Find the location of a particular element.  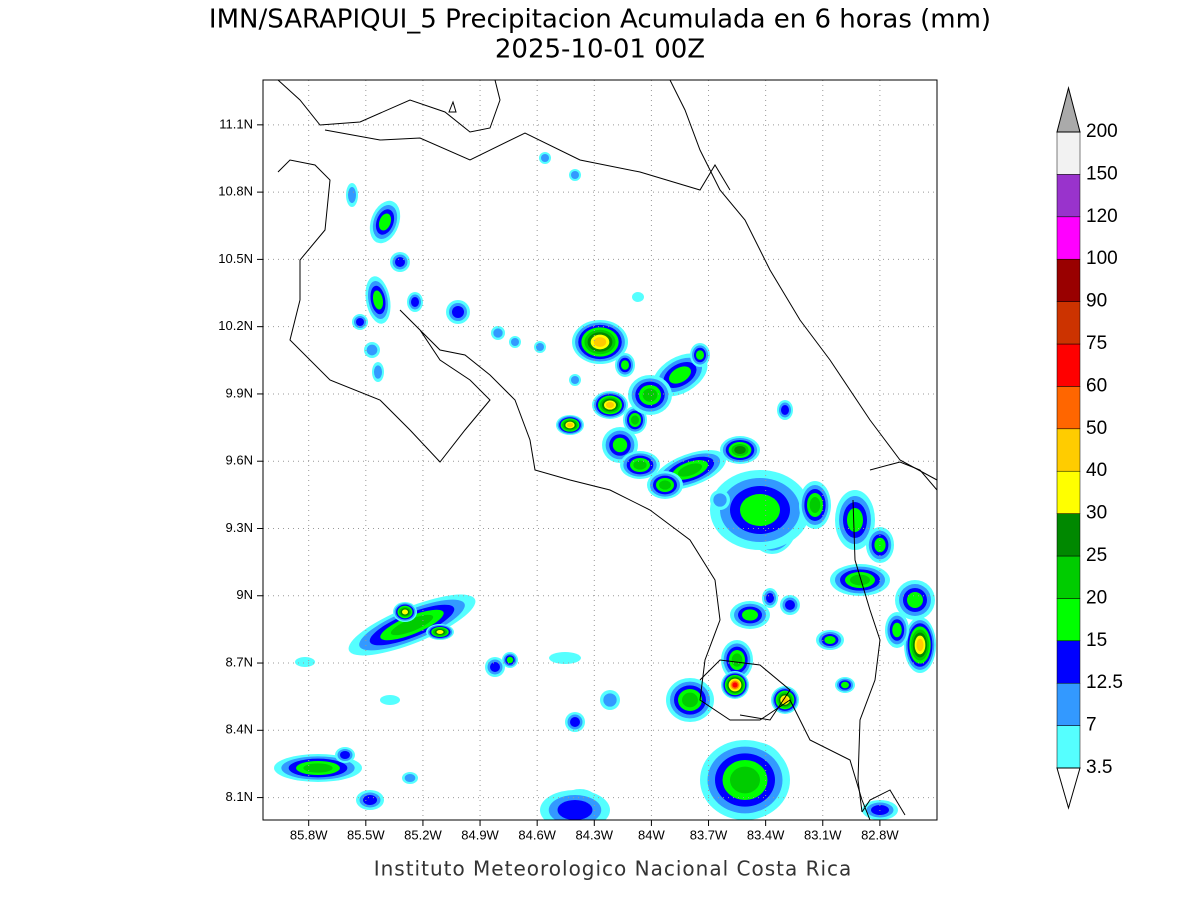

x-tick-label: 85.5W is located at coordinates (366, 834).